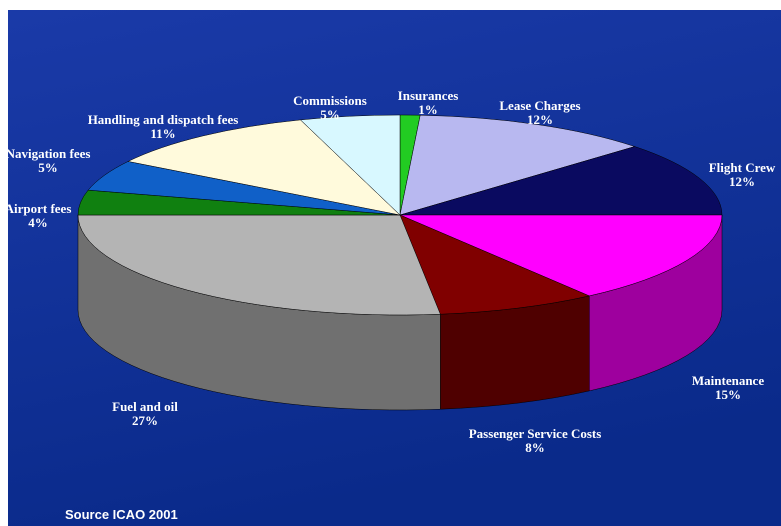  Describe the element at coordinates (742, 167) in the screenshot. I see `slice-label: Flight Crew` at that location.